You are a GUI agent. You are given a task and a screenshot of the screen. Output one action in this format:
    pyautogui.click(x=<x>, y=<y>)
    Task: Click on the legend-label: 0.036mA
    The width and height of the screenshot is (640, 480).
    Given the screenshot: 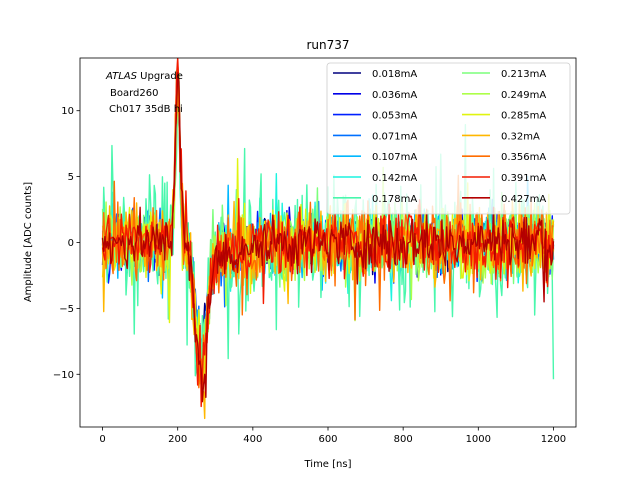 What is the action you would take?
    pyautogui.click(x=394, y=95)
    